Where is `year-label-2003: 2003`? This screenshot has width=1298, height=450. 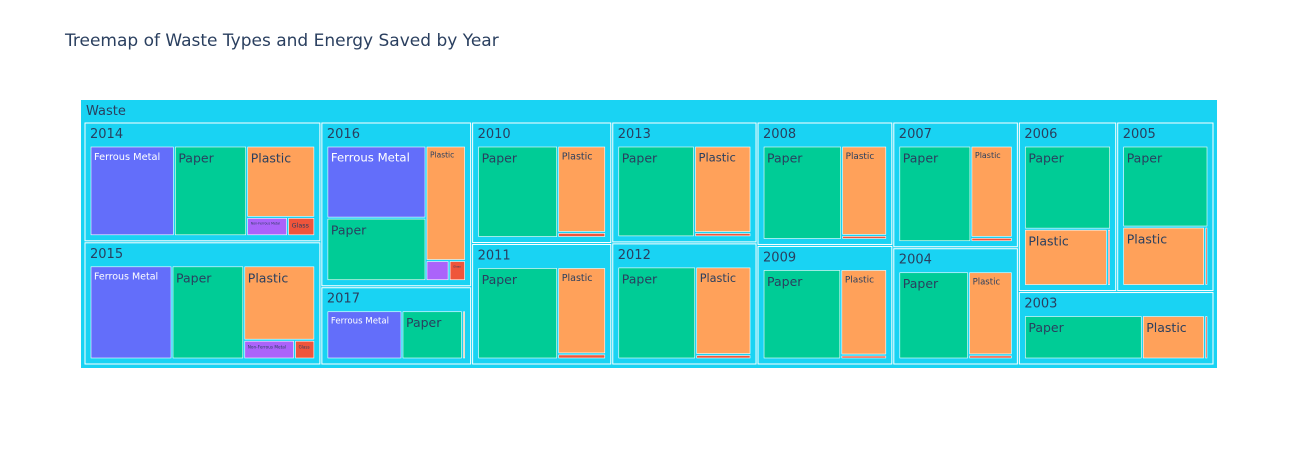
year-label-2003: 2003 is located at coordinates (1040, 304).